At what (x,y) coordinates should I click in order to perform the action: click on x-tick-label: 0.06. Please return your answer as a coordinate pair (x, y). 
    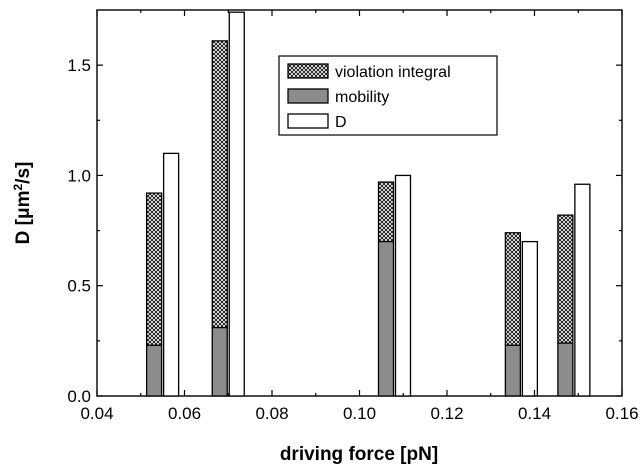
    Looking at the image, I should click on (184, 413).